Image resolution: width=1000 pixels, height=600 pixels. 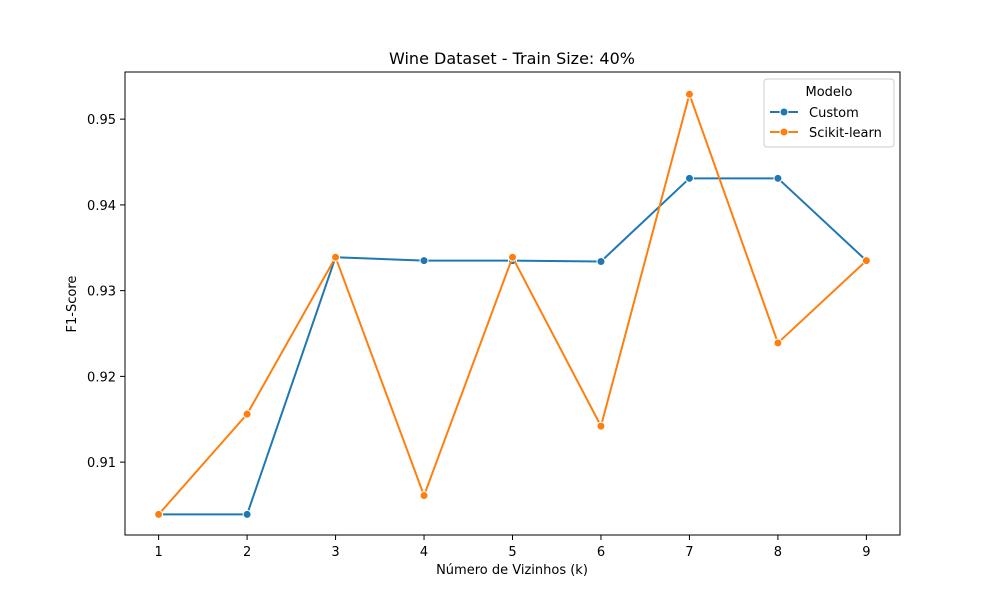 I want to click on x-tick-label: 5, so click(x=512, y=552).